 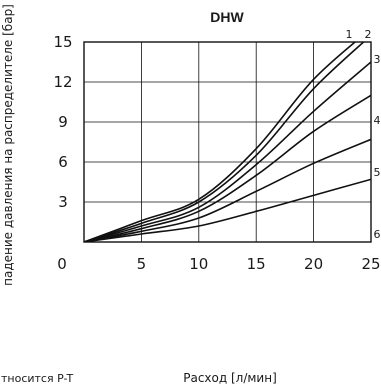 I want to click on y-tick-label: 3, so click(x=63, y=202).